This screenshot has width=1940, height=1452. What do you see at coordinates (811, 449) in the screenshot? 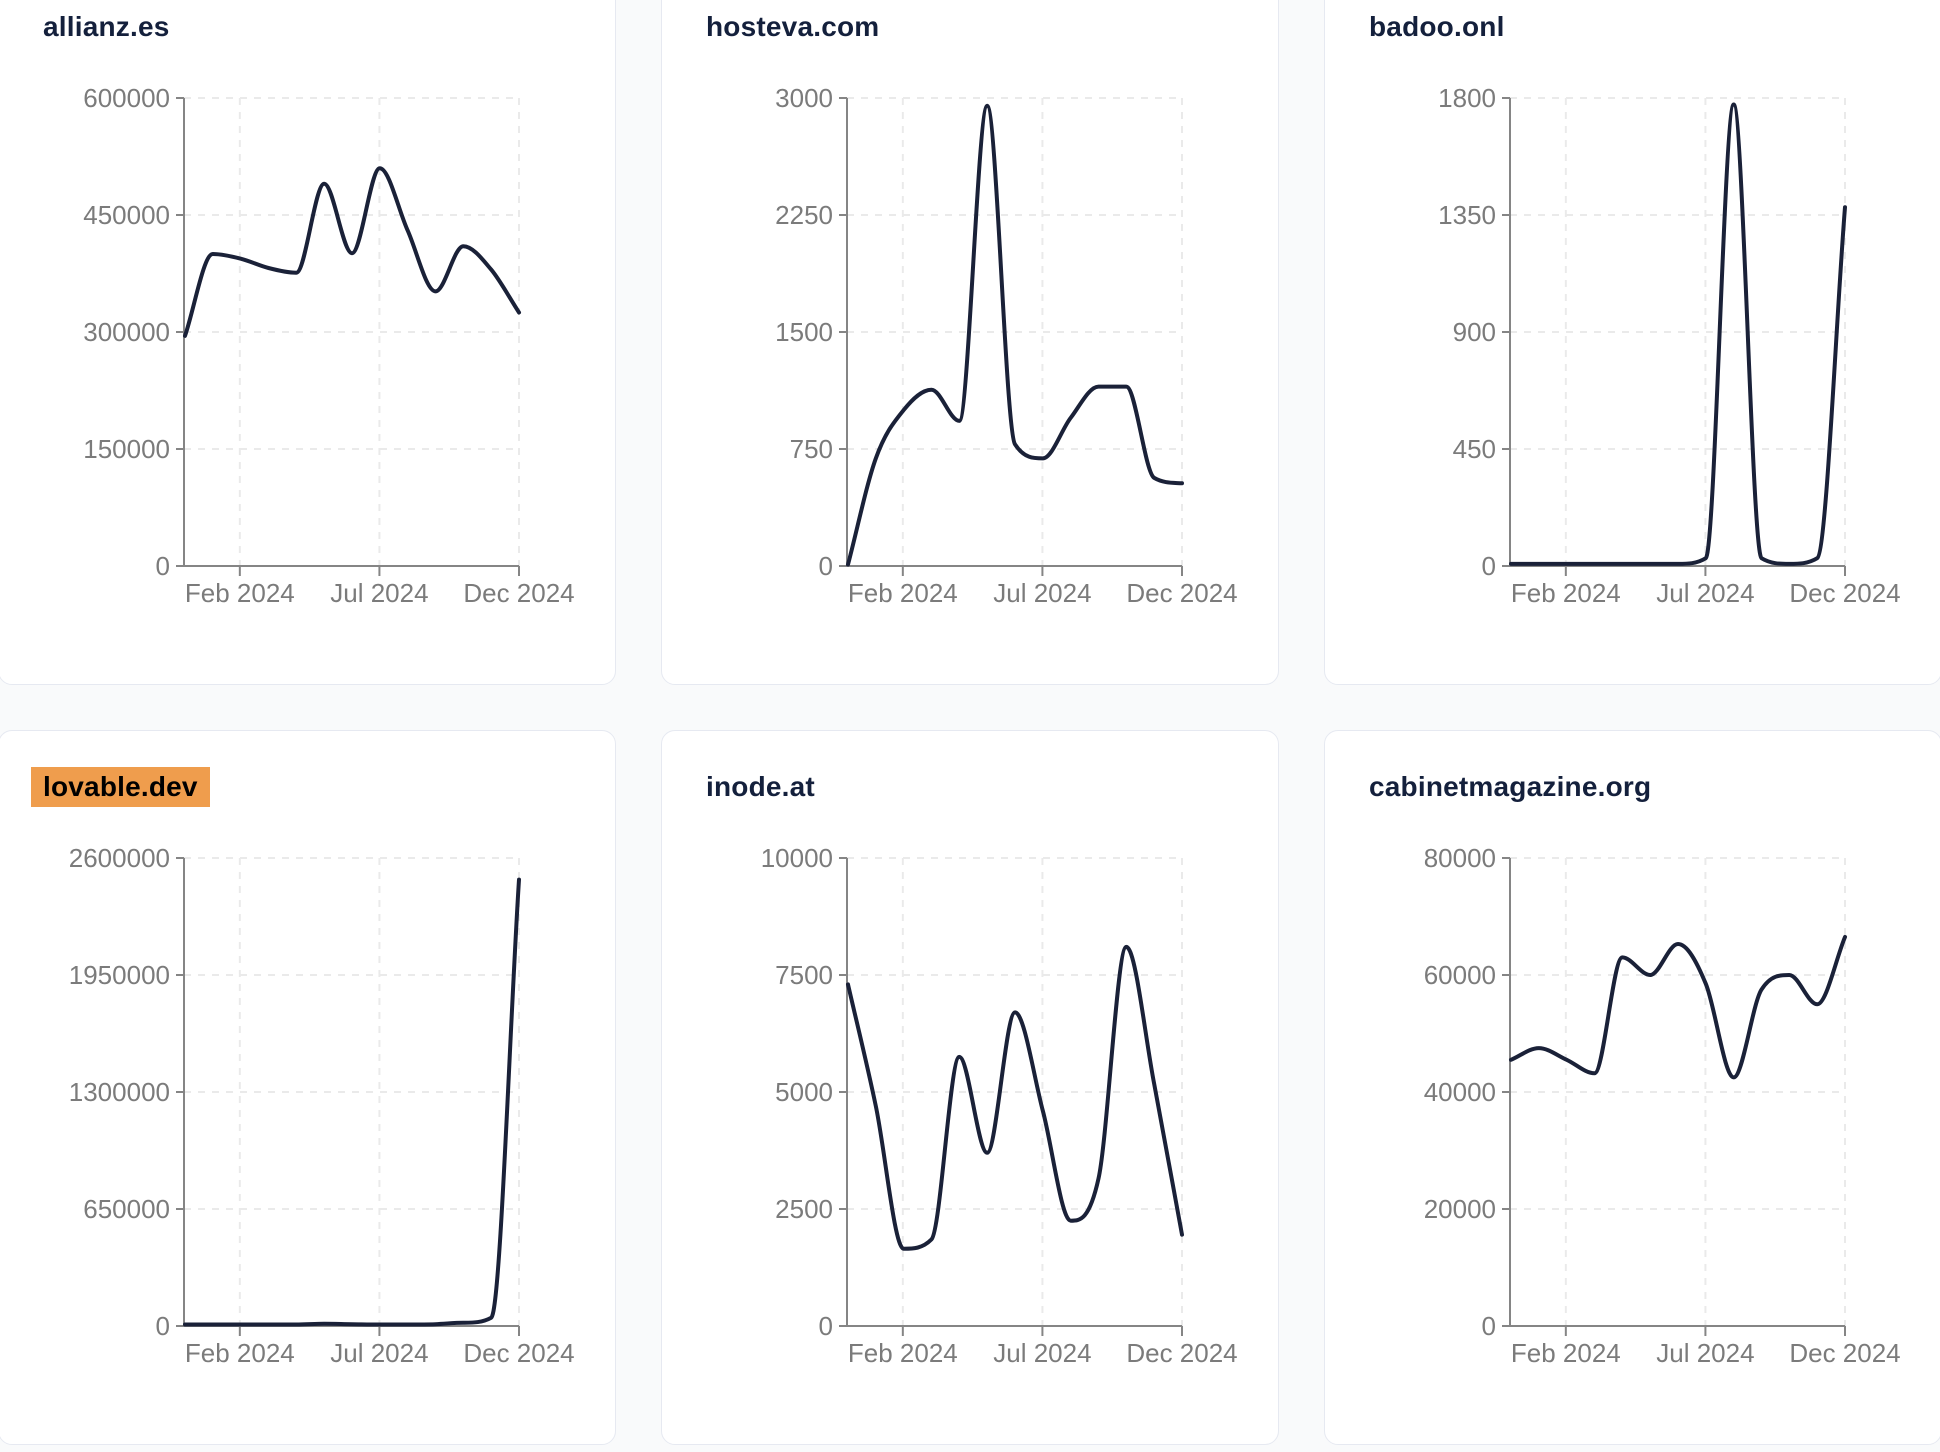
I see `y-tick-label: 750` at bounding box center [811, 449].